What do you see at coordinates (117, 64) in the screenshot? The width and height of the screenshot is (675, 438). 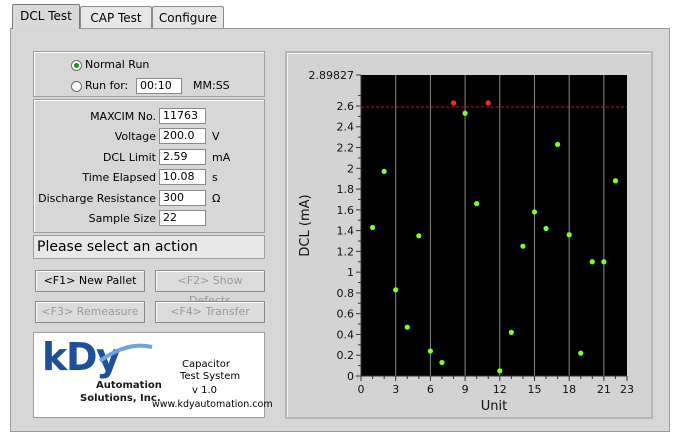 I see `normal-run-label: Normal Run` at bounding box center [117, 64].